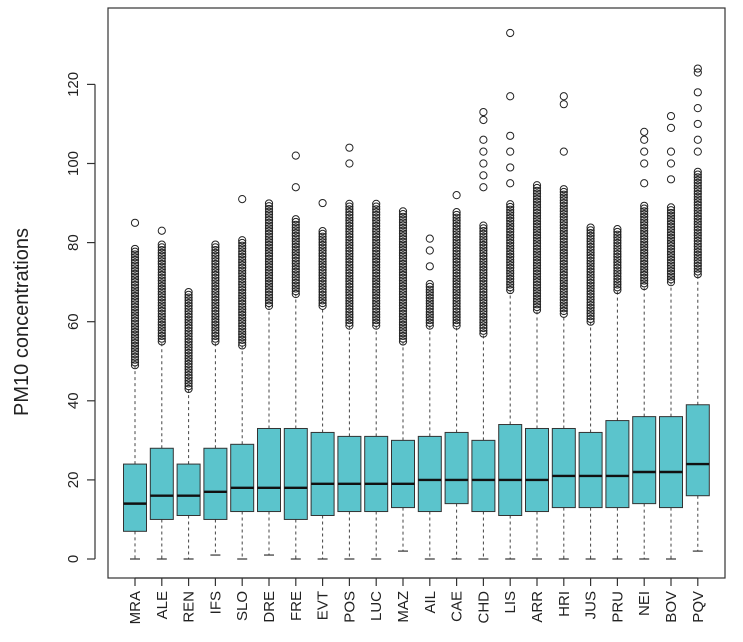 This screenshot has width=743, height=642. Describe the element at coordinates (483, 333) in the screenshot. I see `box-chd` at that location.